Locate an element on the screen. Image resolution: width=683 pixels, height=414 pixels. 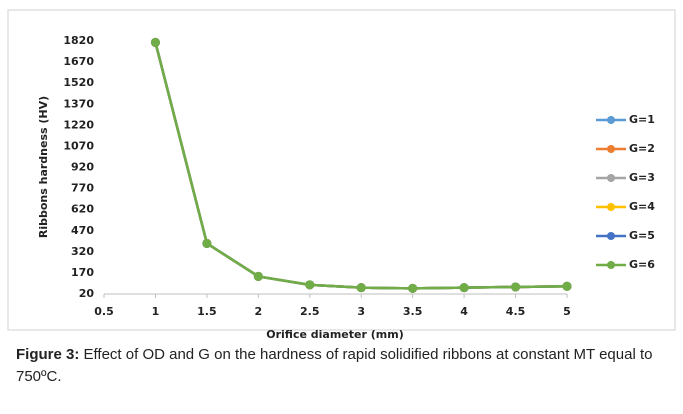
x-axis-label: Orifice diameter (mm) is located at coordinates (334, 334).